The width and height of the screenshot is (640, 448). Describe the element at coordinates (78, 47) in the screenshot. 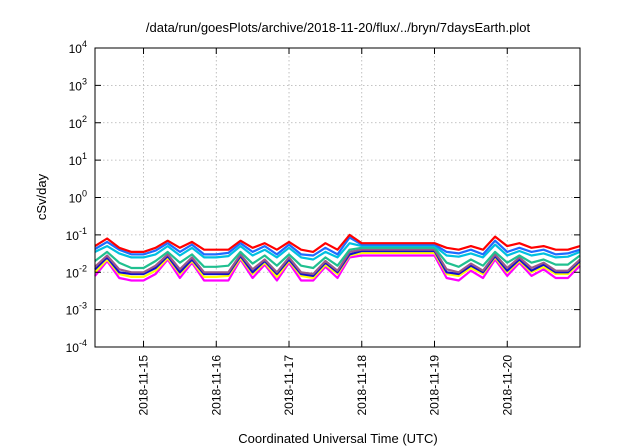

I see `y-tick-label: 10⁴` at that location.